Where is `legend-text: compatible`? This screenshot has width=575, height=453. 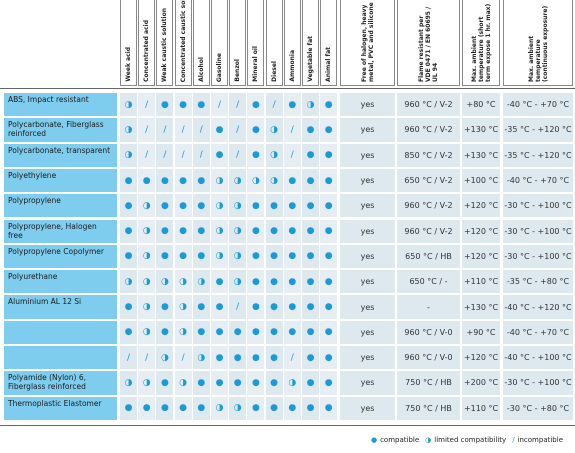 legend-text: compatible is located at coordinates (400, 440).